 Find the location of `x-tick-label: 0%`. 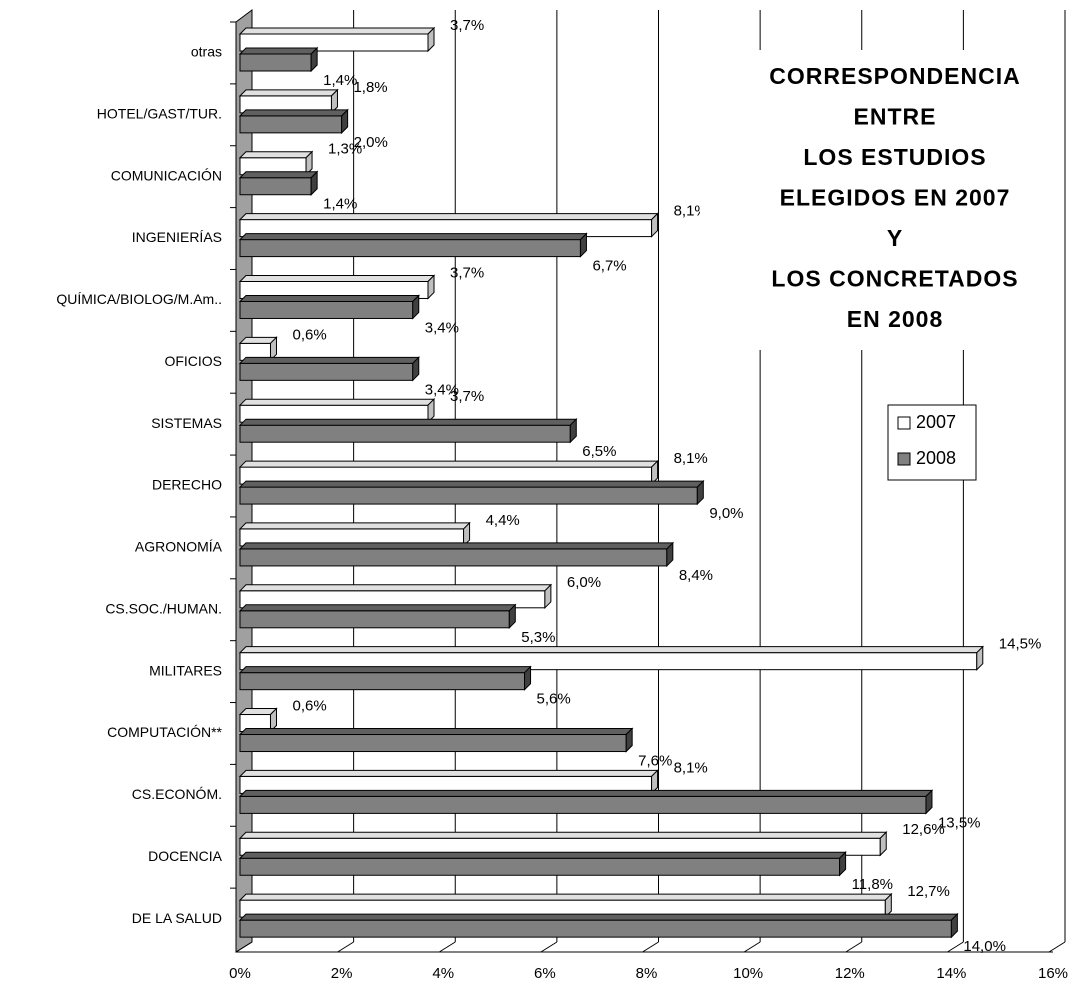

x-tick-label: 0% is located at coordinates (240, 973).